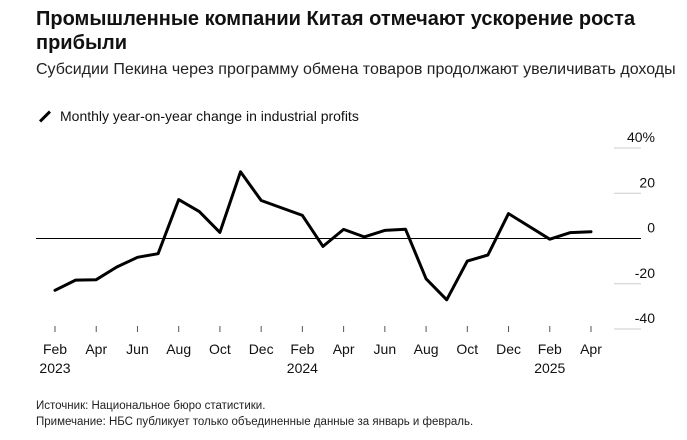 Image resolution: width=687 pixels, height=440 pixels. Describe the element at coordinates (549, 368) in the screenshot. I see `x-year-label: 2025` at that location.